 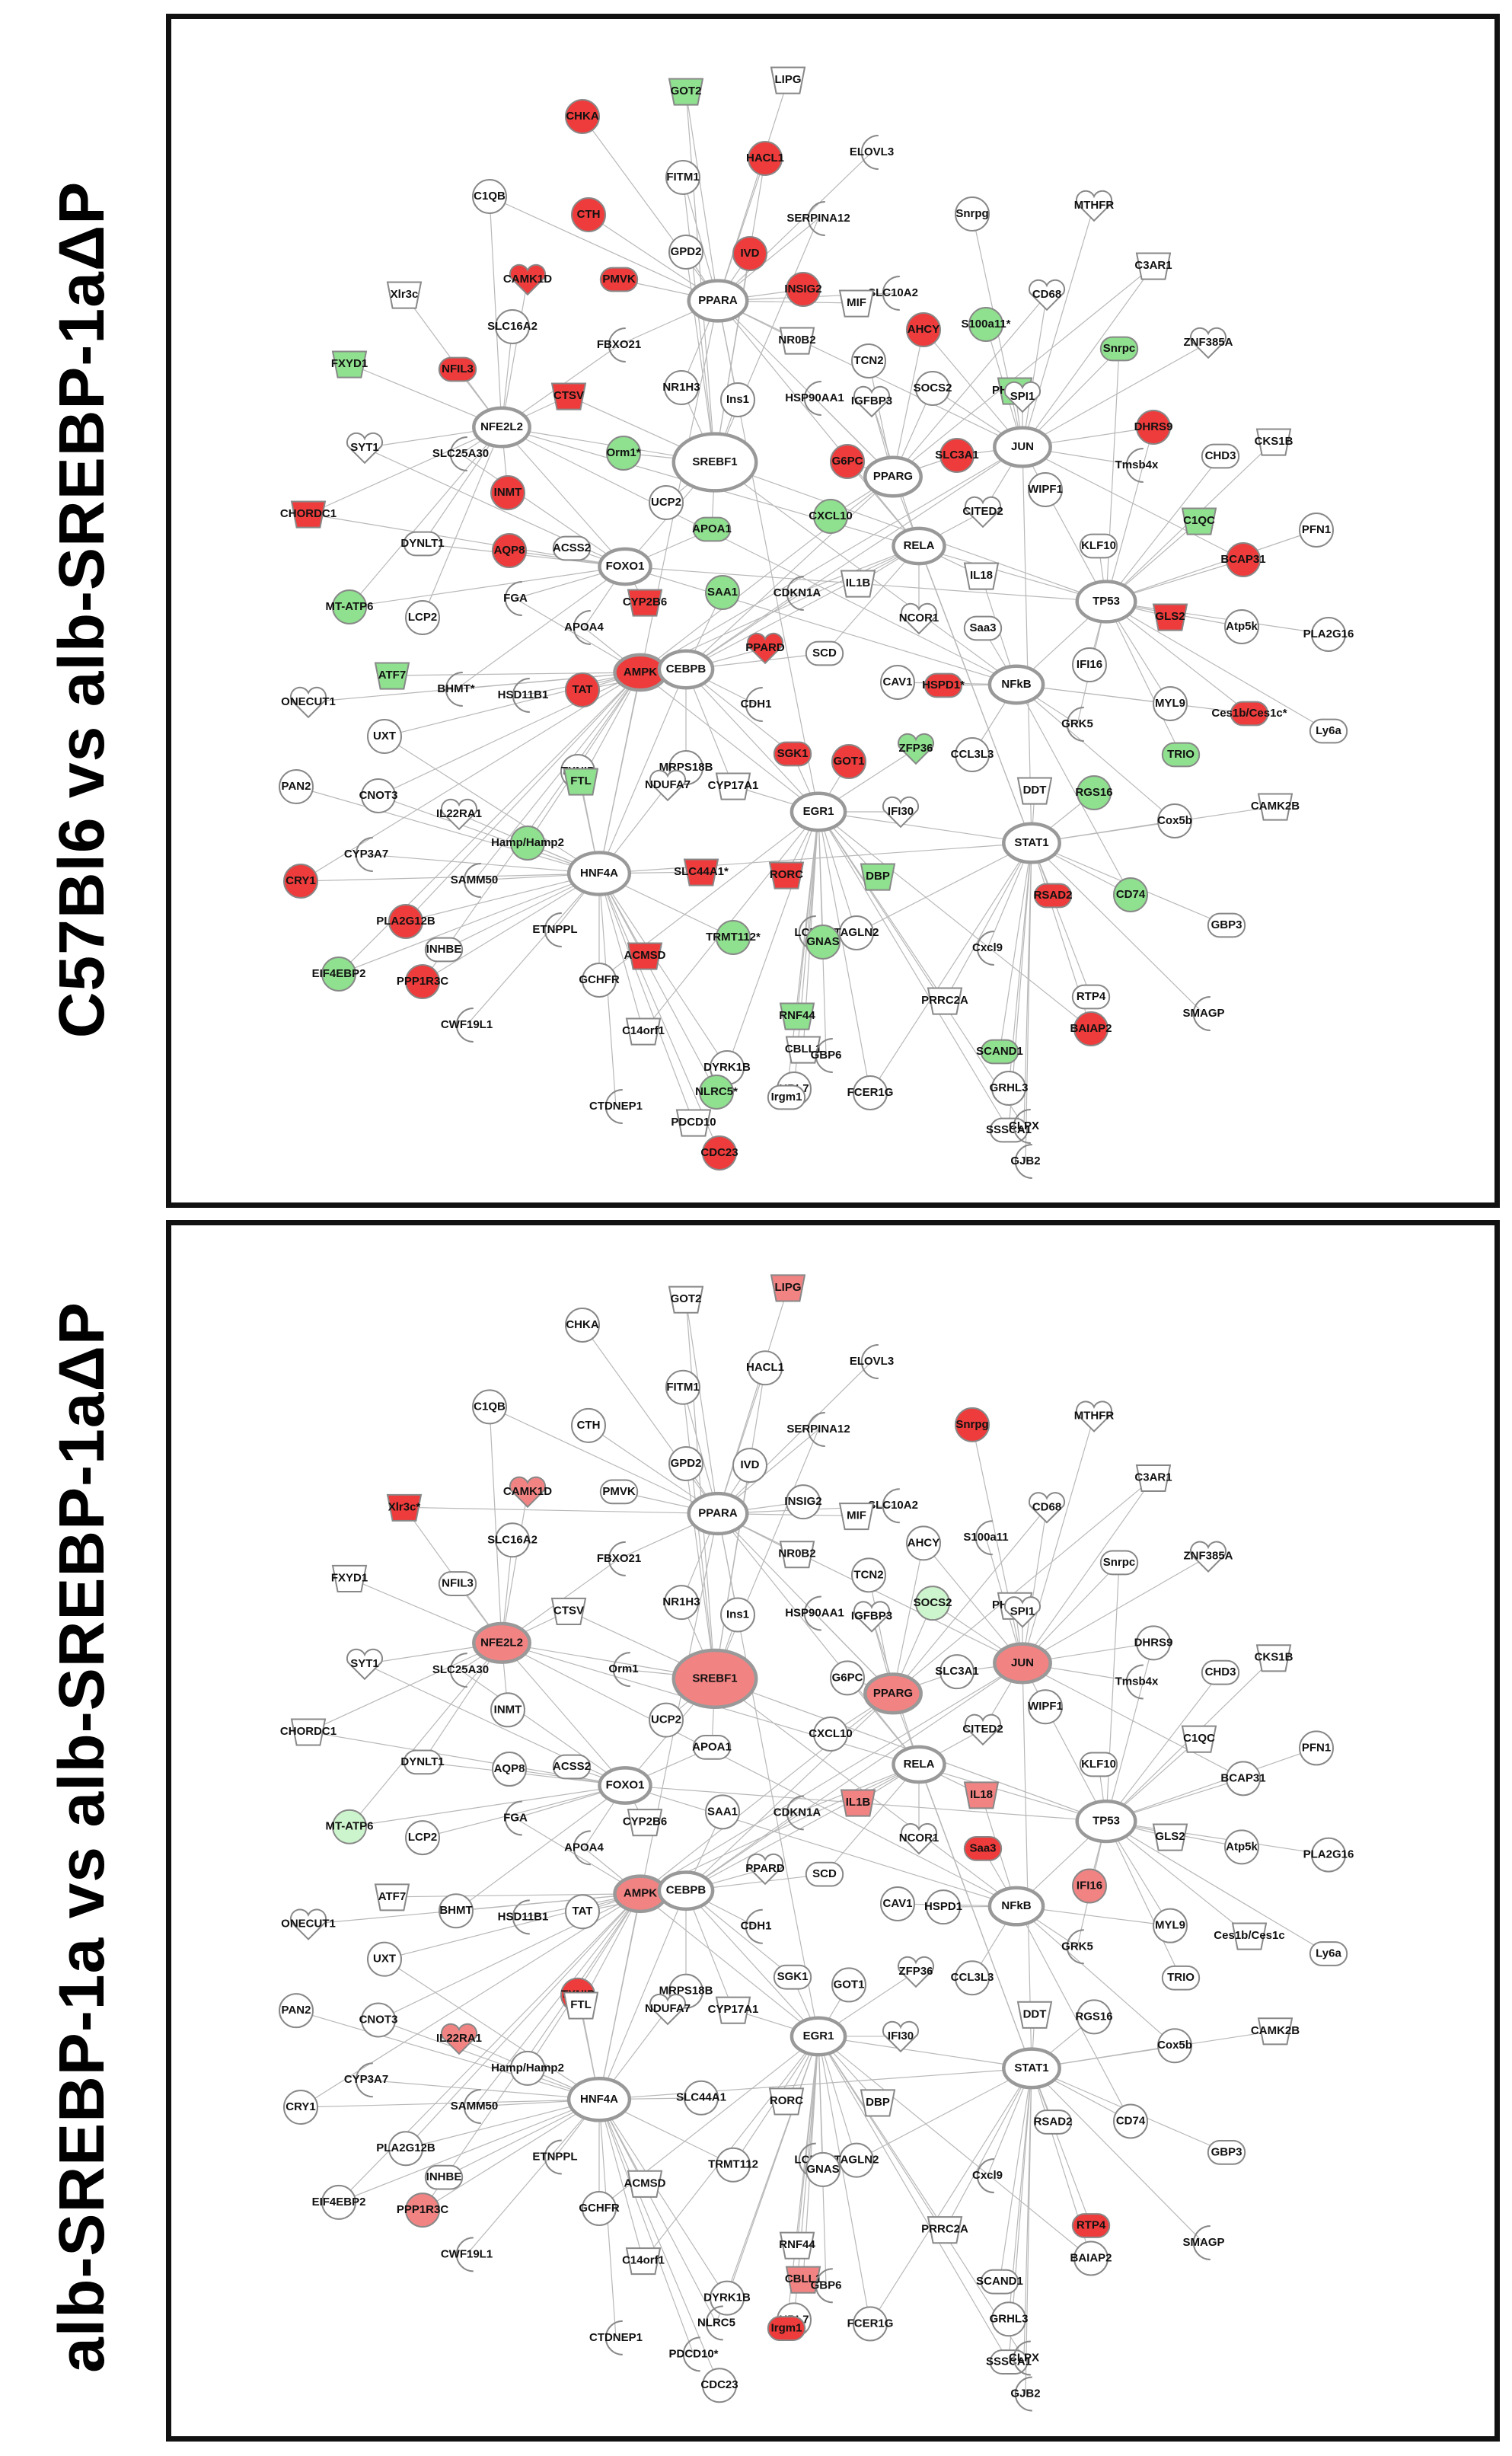 What do you see at coordinates (981, 576) in the screenshot?
I see `gene-node-il18: IL18` at bounding box center [981, 576].